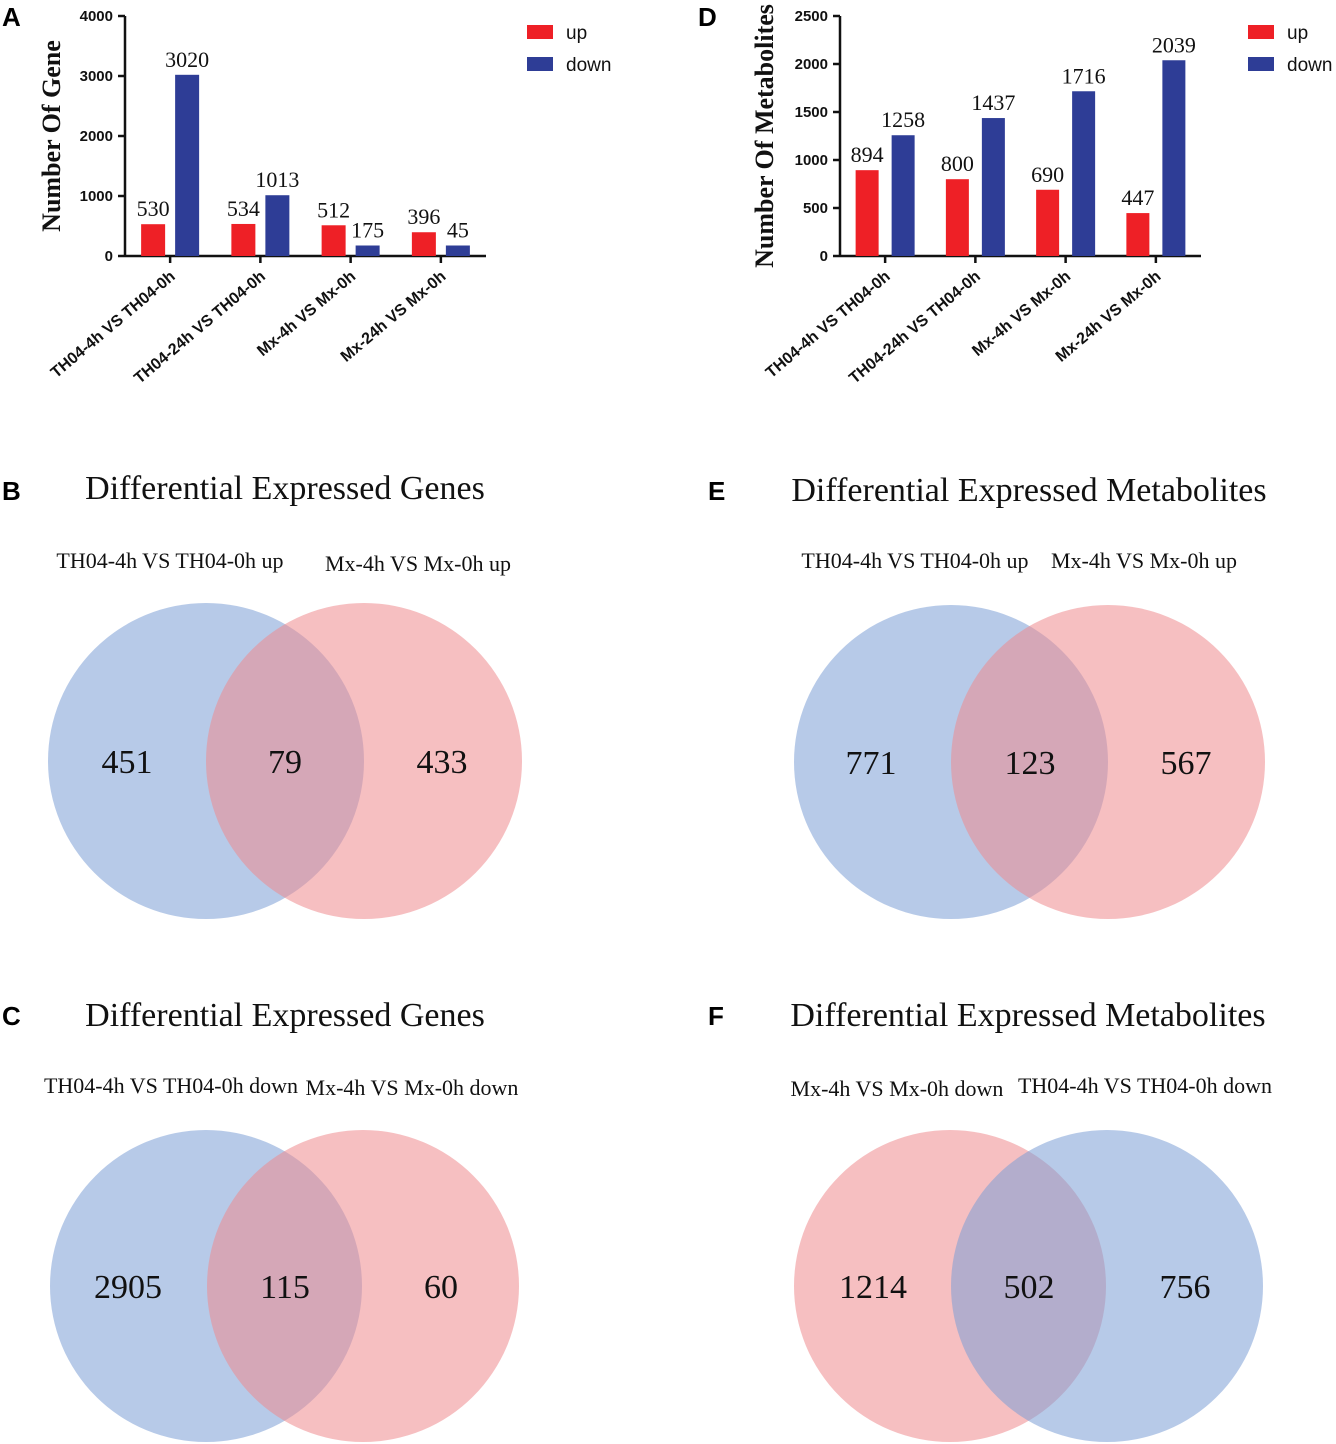  I want to click on venn-count-overlap: 79, so click(285, 762).